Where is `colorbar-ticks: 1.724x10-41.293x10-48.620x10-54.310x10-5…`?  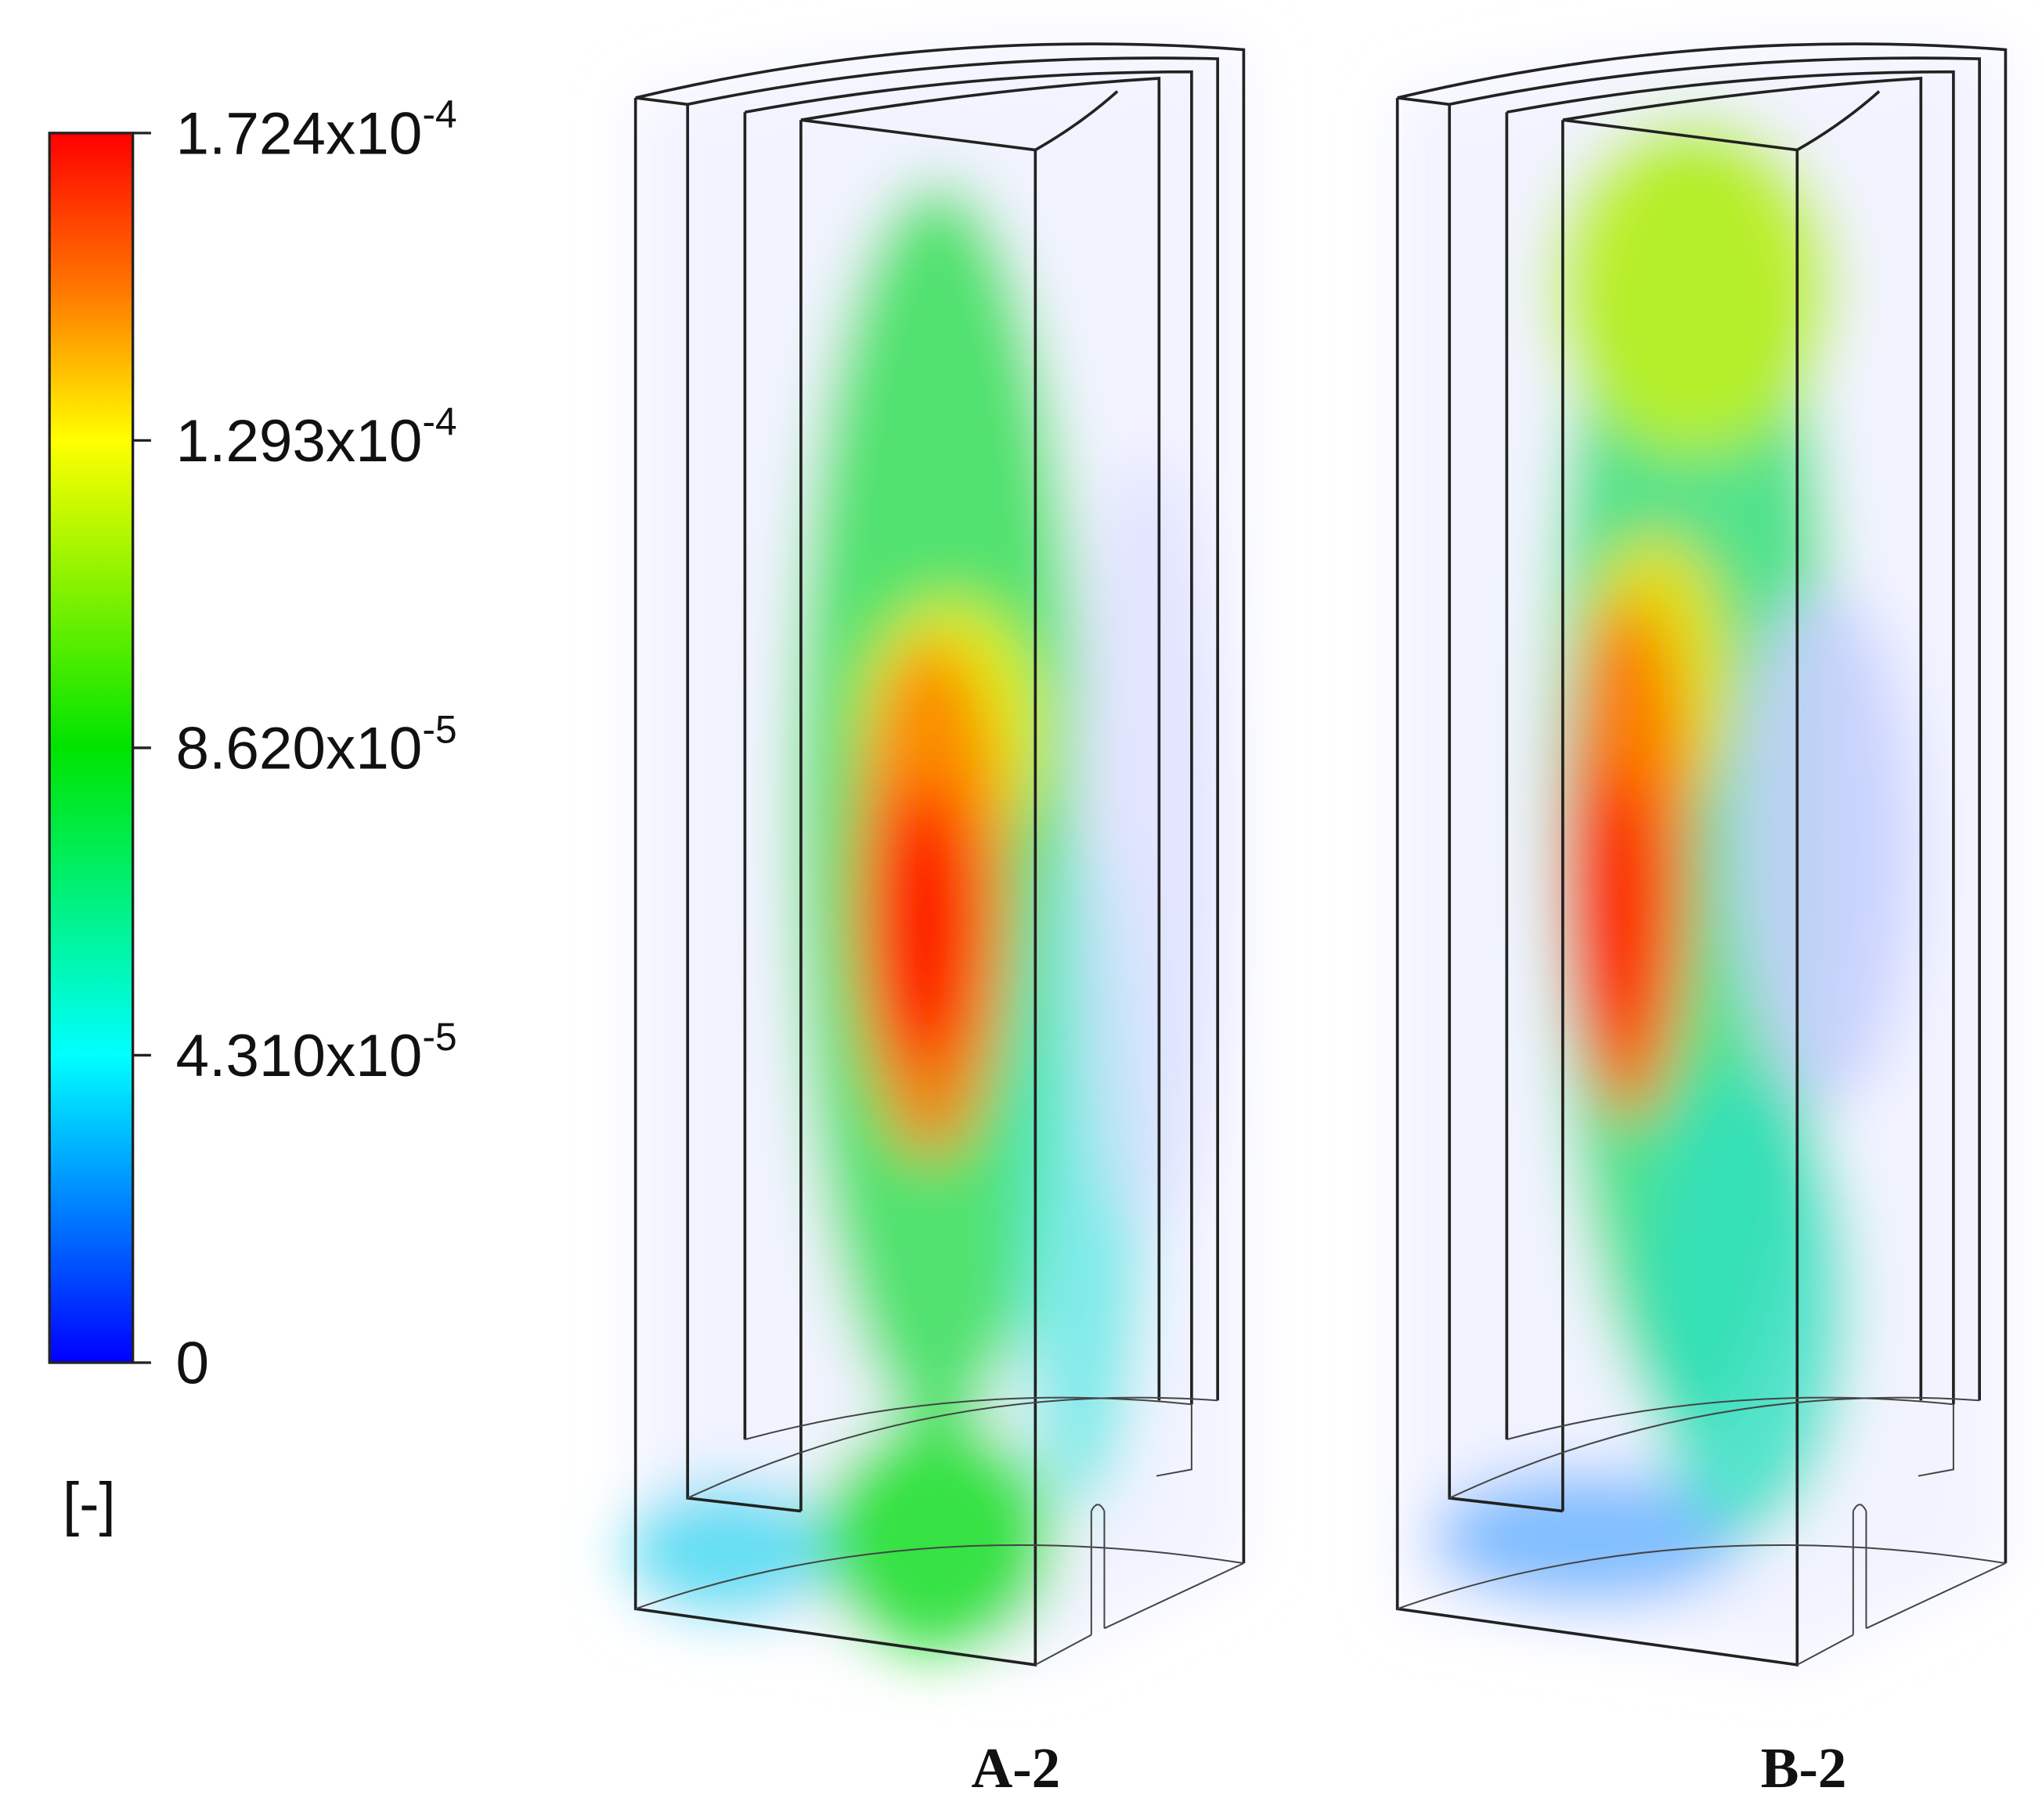 colorbar-ticks: 1.724x10-41.293x10-48.620x10-54.310x10-5… is located at coordinates (294, 744).